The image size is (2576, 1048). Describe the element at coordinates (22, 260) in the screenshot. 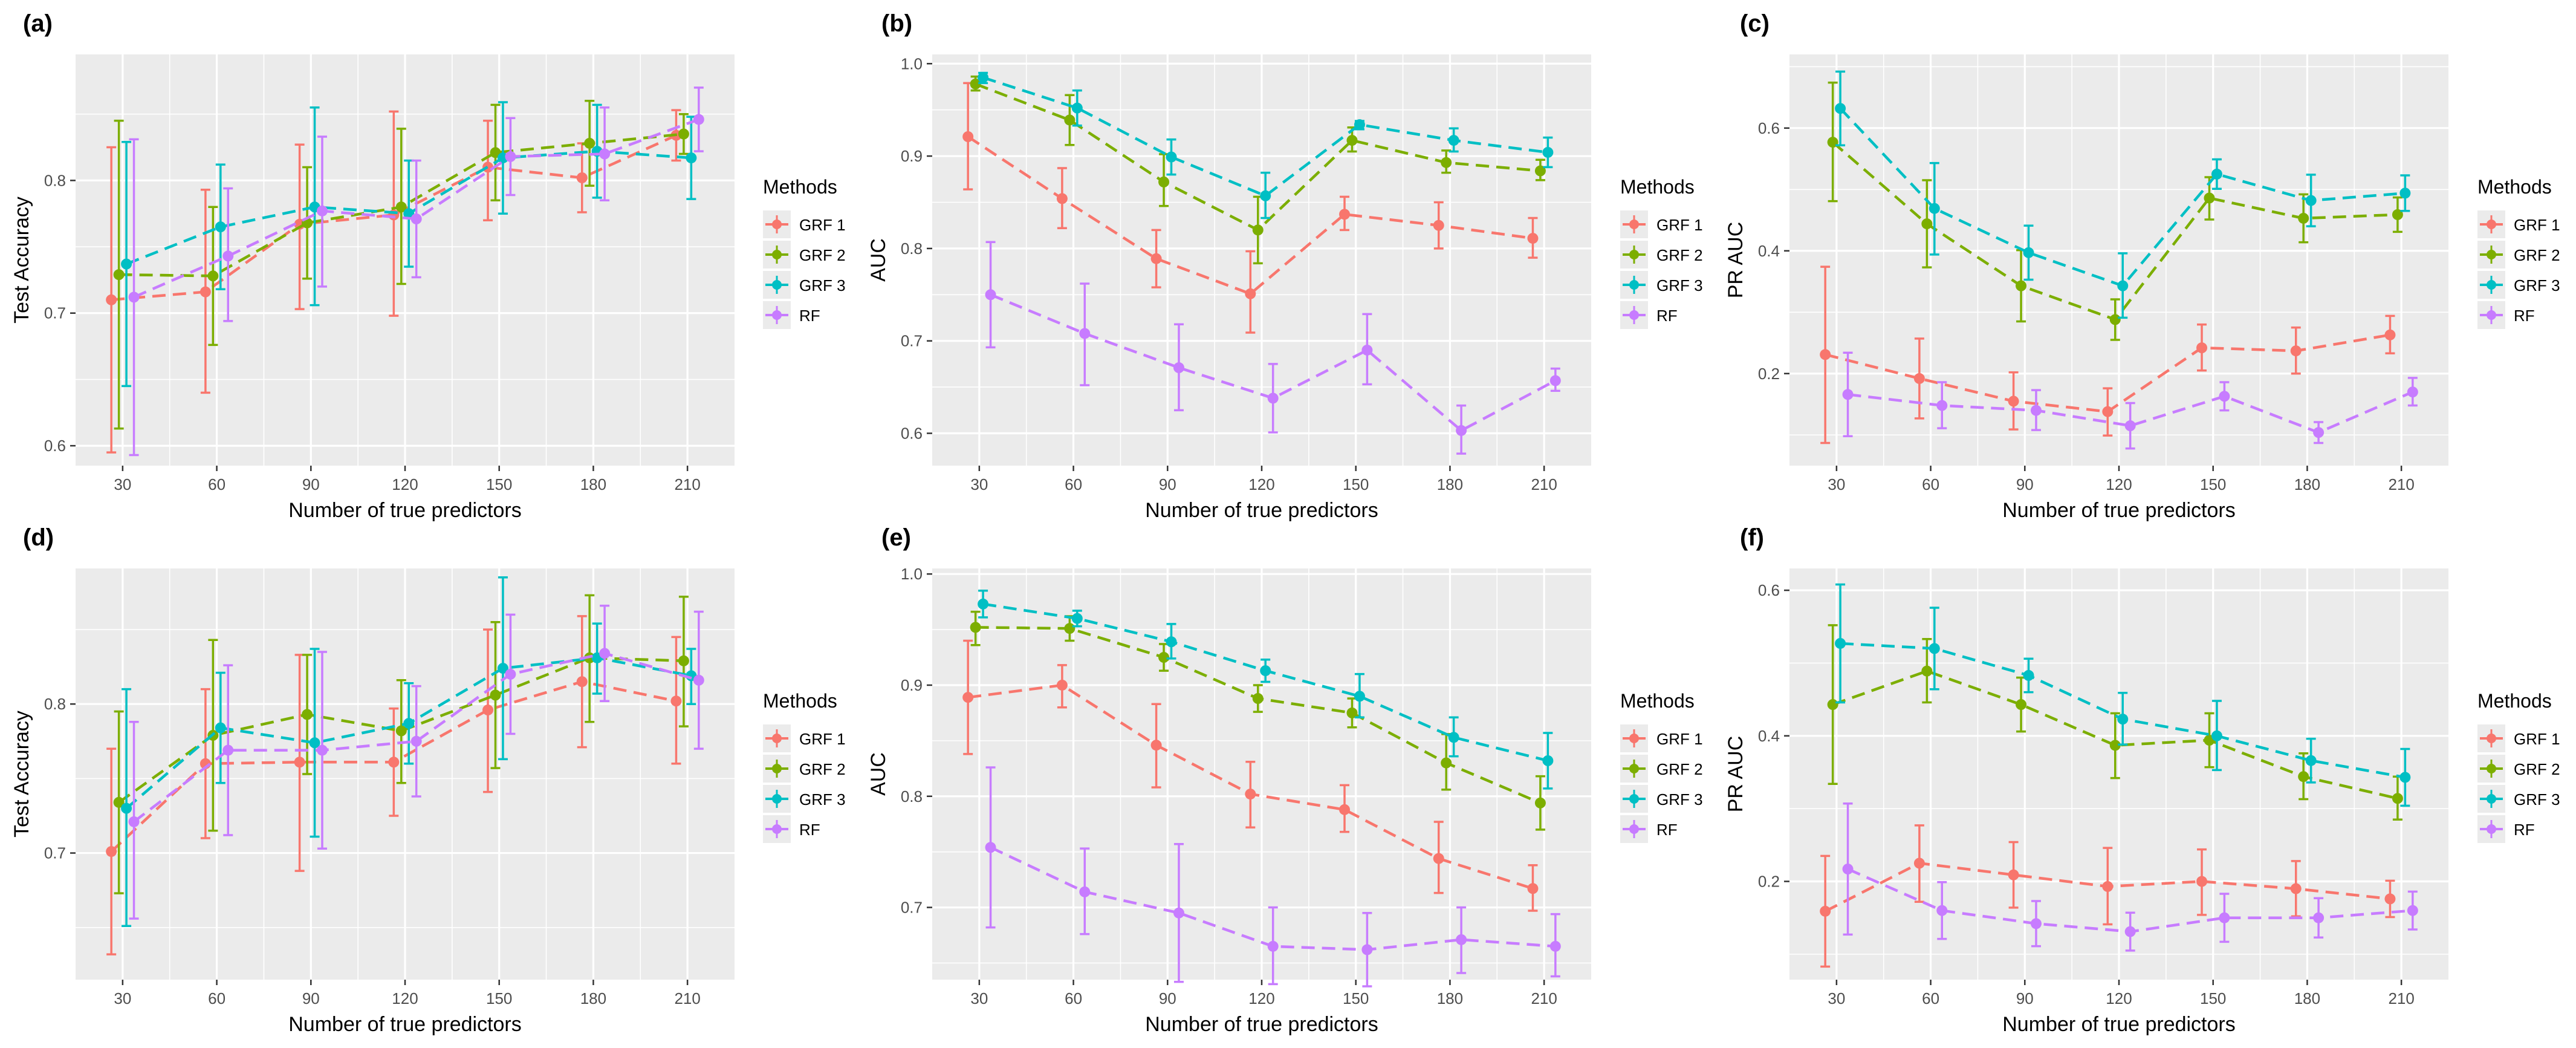

I see `y-axis-title: Test Accuracy` at that location.